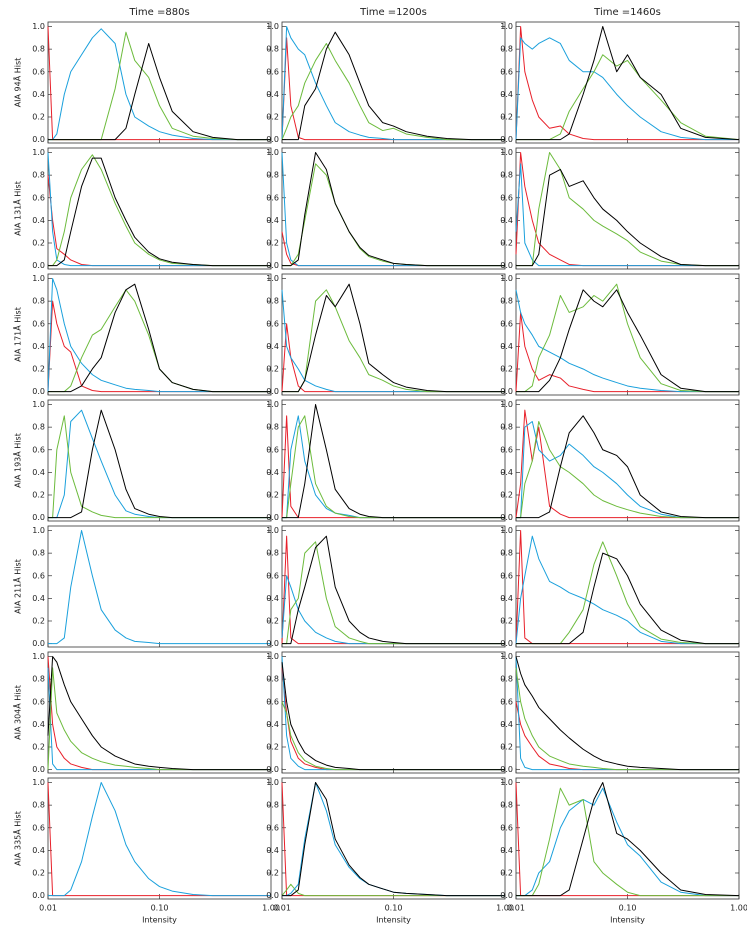 This screenshot has height=934, width=747. What do you see at coordinates (158, 12) in the screenshot?
I see `panel-title: Time =880s` at bounding box center [158, 12].